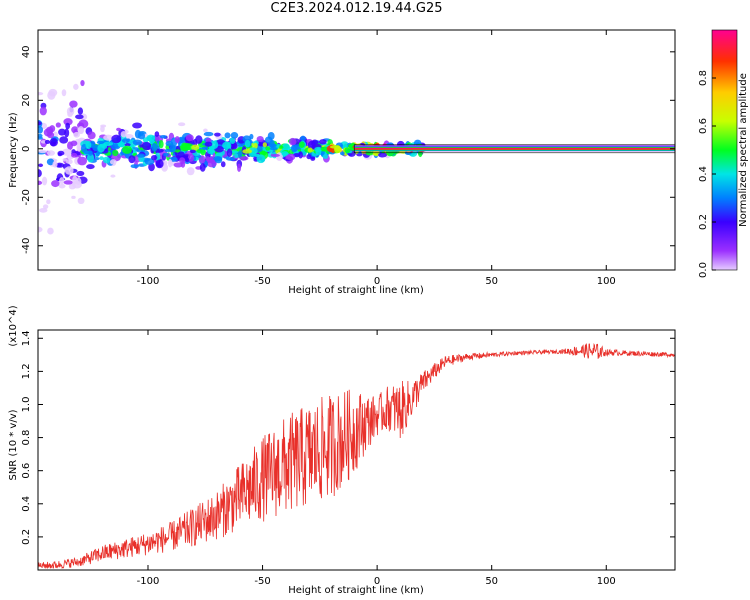 The image size is (750, 600). What do you see at coordinates (703, 78) in the screenshot?
I see `colorbar-tick-label: 0.8` at bounding box center [703, 78].